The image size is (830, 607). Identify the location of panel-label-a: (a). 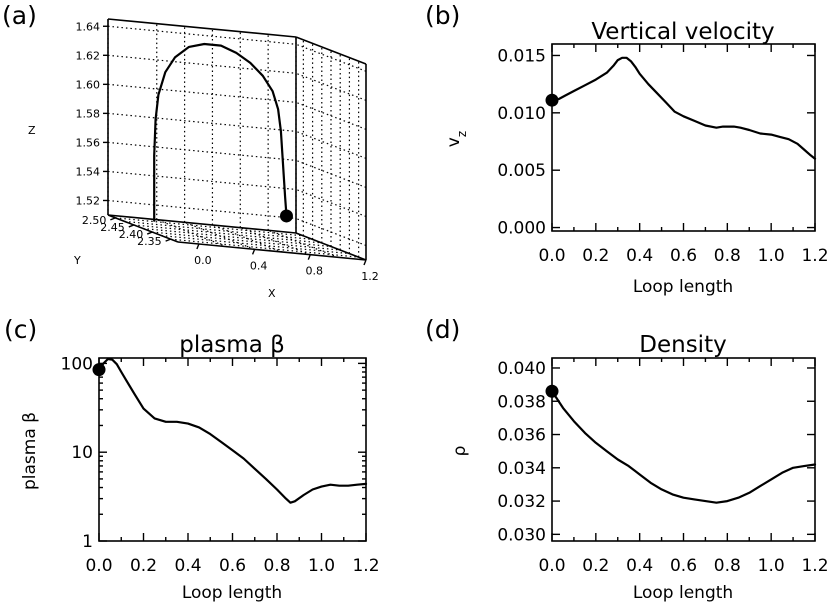
(19, 15).